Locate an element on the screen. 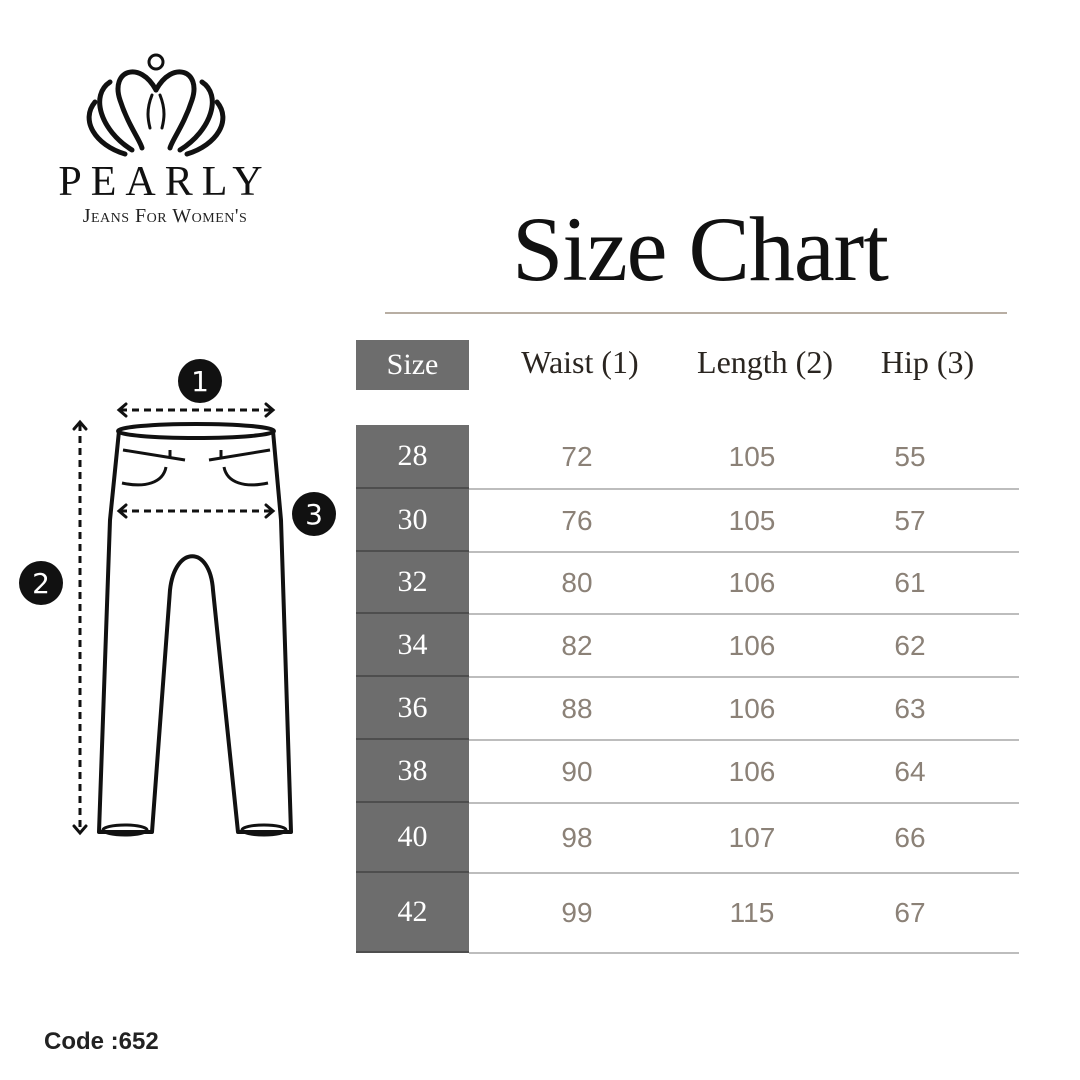 The height and width of the screenshot is (1080, 1080). size-cell: 42 is located at coordinates (412, 913).